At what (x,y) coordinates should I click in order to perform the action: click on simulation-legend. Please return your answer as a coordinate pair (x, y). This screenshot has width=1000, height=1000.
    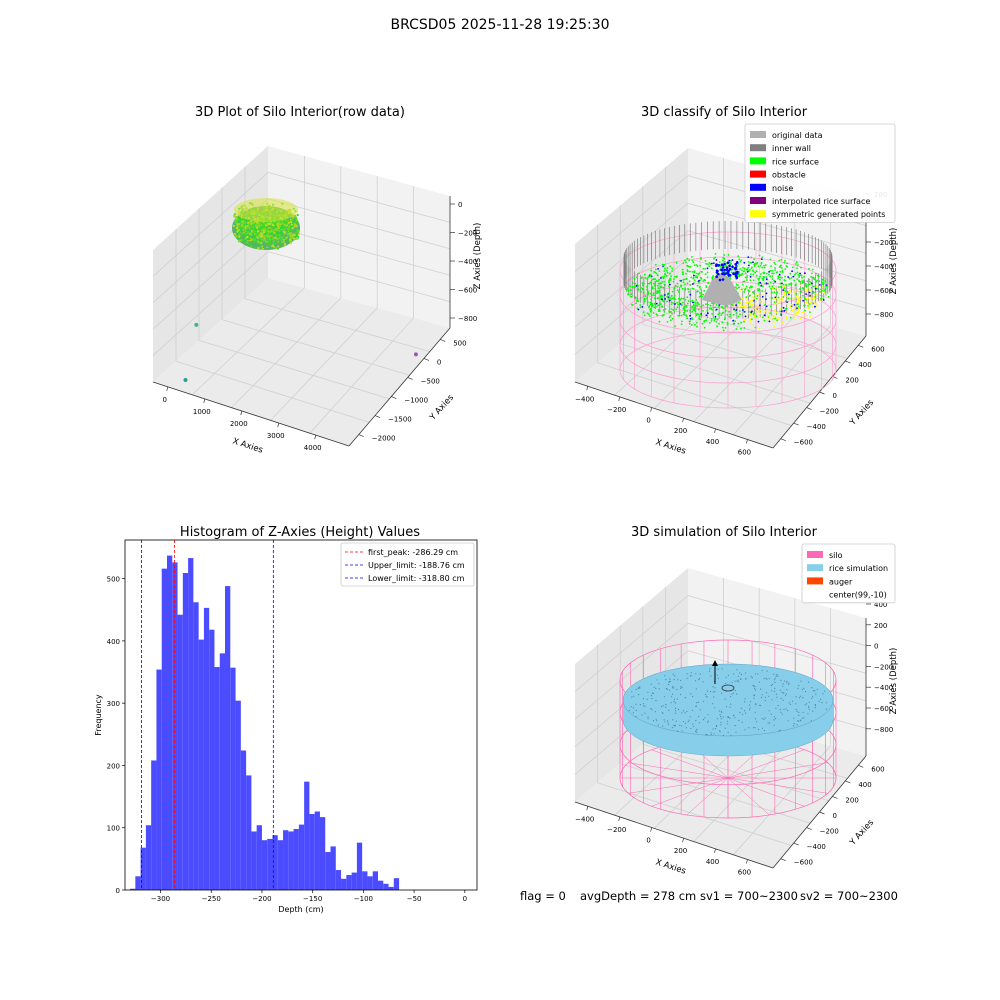
    Looking at the image, I should click on (848, 573).